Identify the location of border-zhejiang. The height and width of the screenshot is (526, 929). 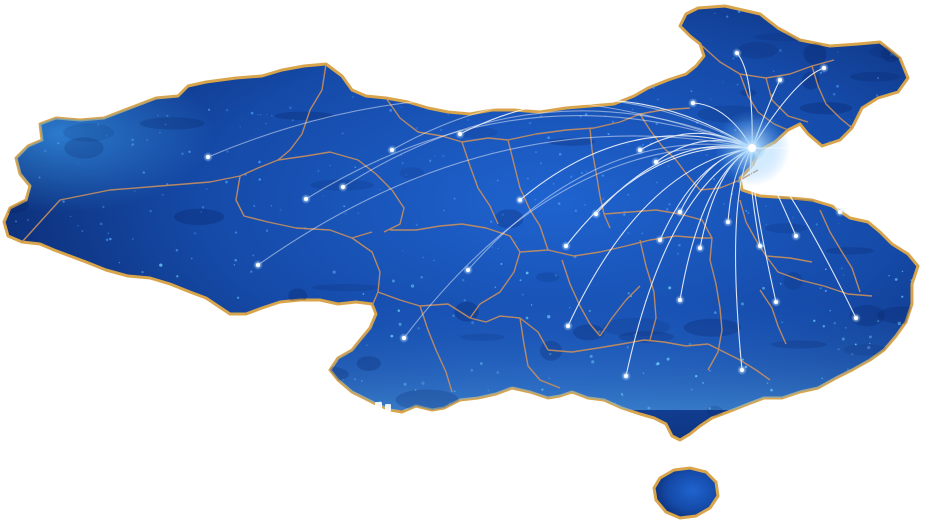
(819, 276).